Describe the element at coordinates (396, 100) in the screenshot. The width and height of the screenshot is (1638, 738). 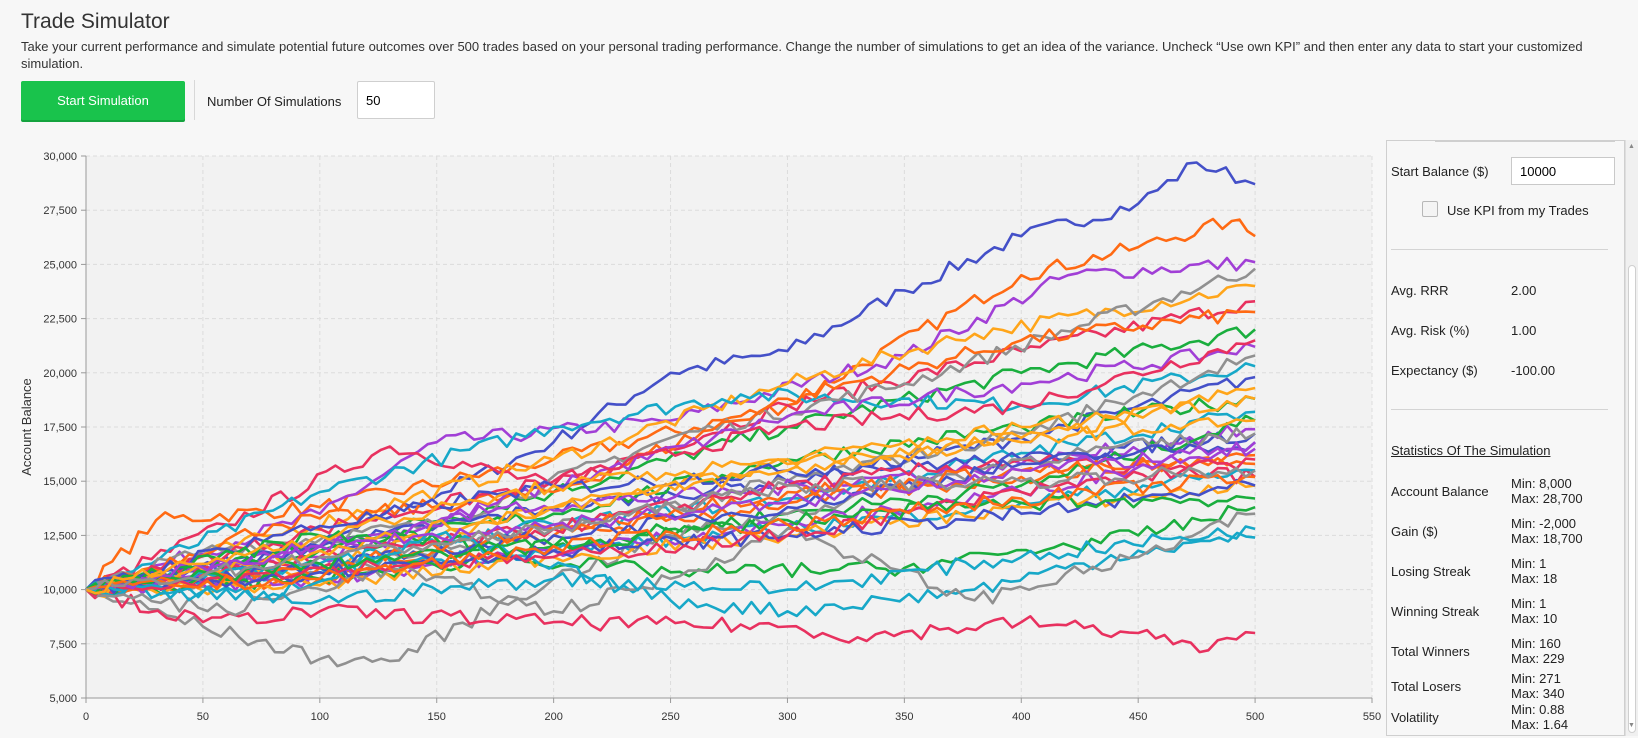
I see `num-simulations-input` at that location.